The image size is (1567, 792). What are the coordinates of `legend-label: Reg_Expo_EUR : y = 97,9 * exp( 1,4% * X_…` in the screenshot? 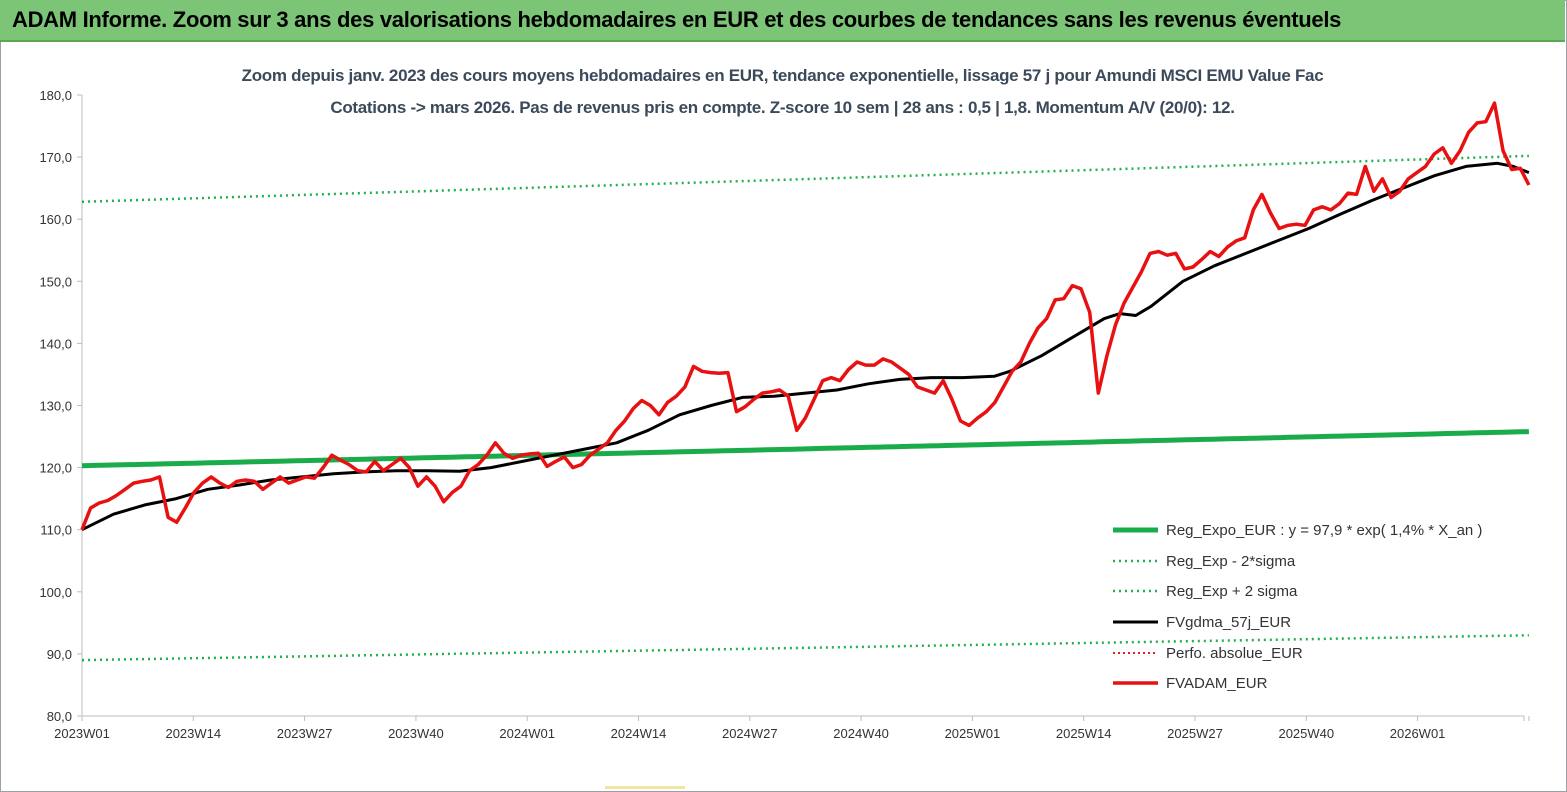 It's located at (1324, 530).